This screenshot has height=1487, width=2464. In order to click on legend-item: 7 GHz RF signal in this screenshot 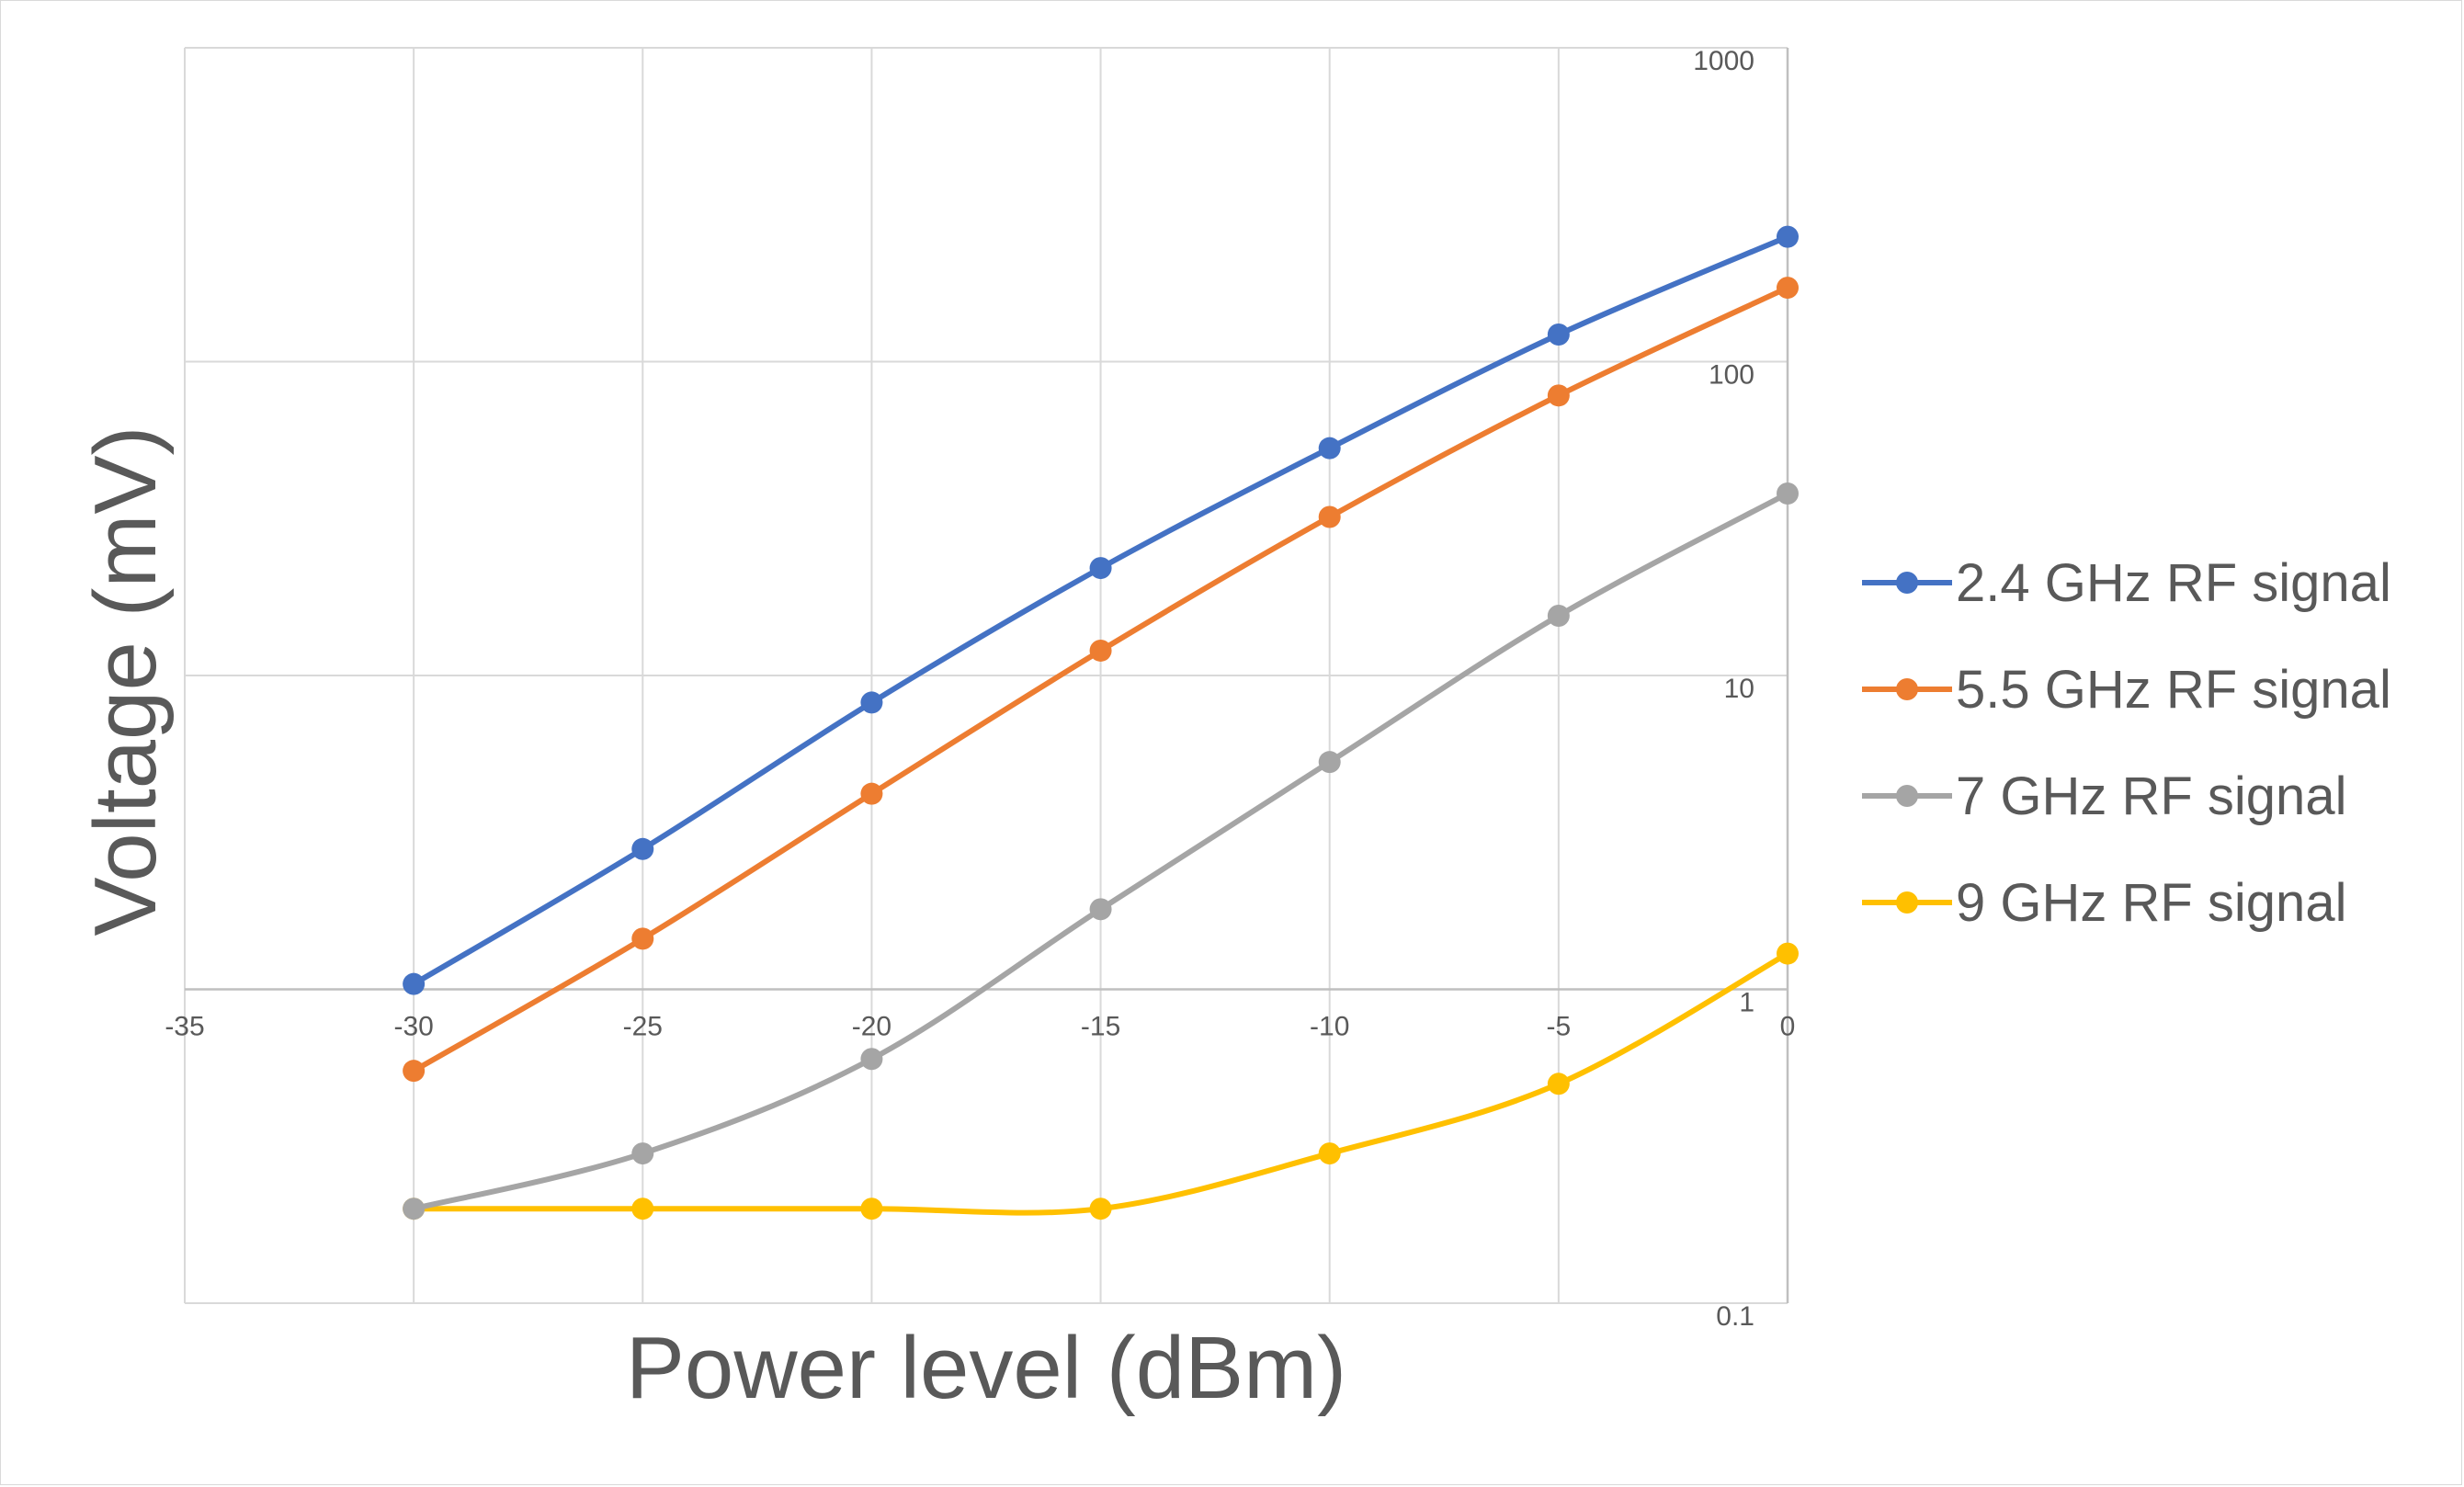, I will do `click(2104, 796)`.